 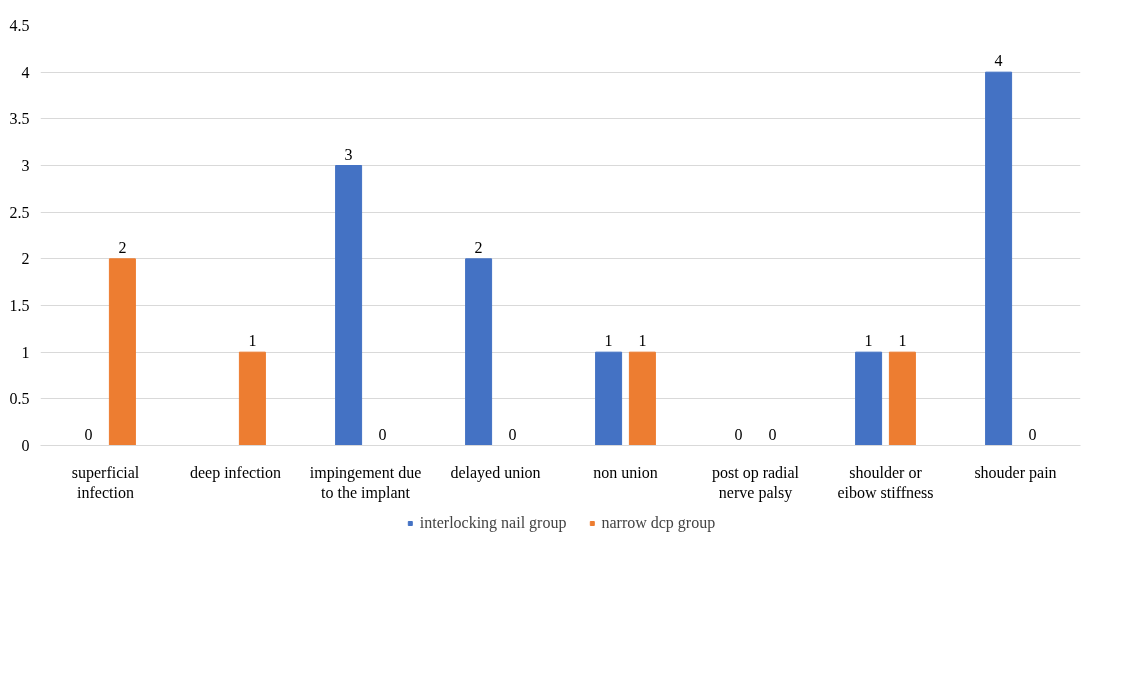 What do you see at coordinates (625, 472) in the screenshot?
I see `x-tick-label: non union` at bounding box center [625, 472].